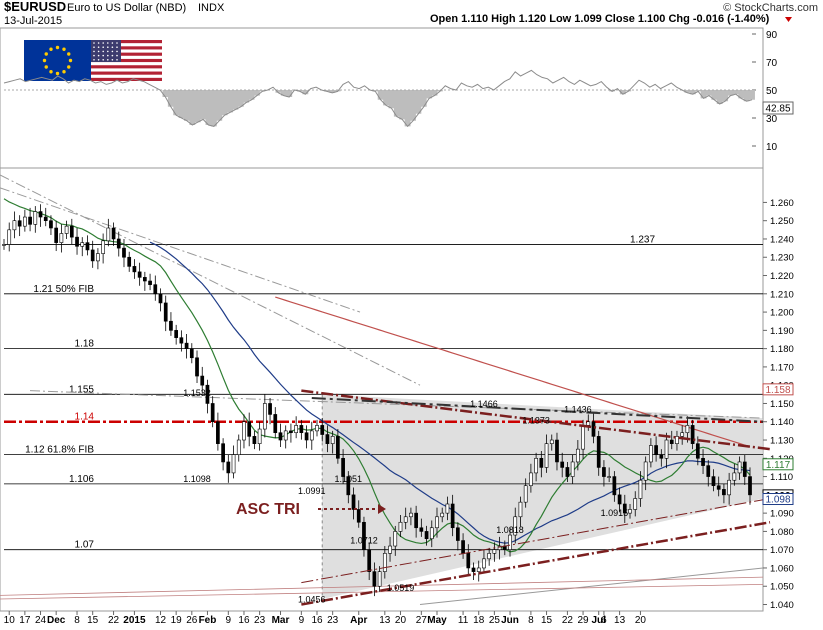 This screenshot has height=630, width=823. Describe the element at coordinates (782, 532) in the screenshot. I see `price-tick-label: 1.080` at that location.